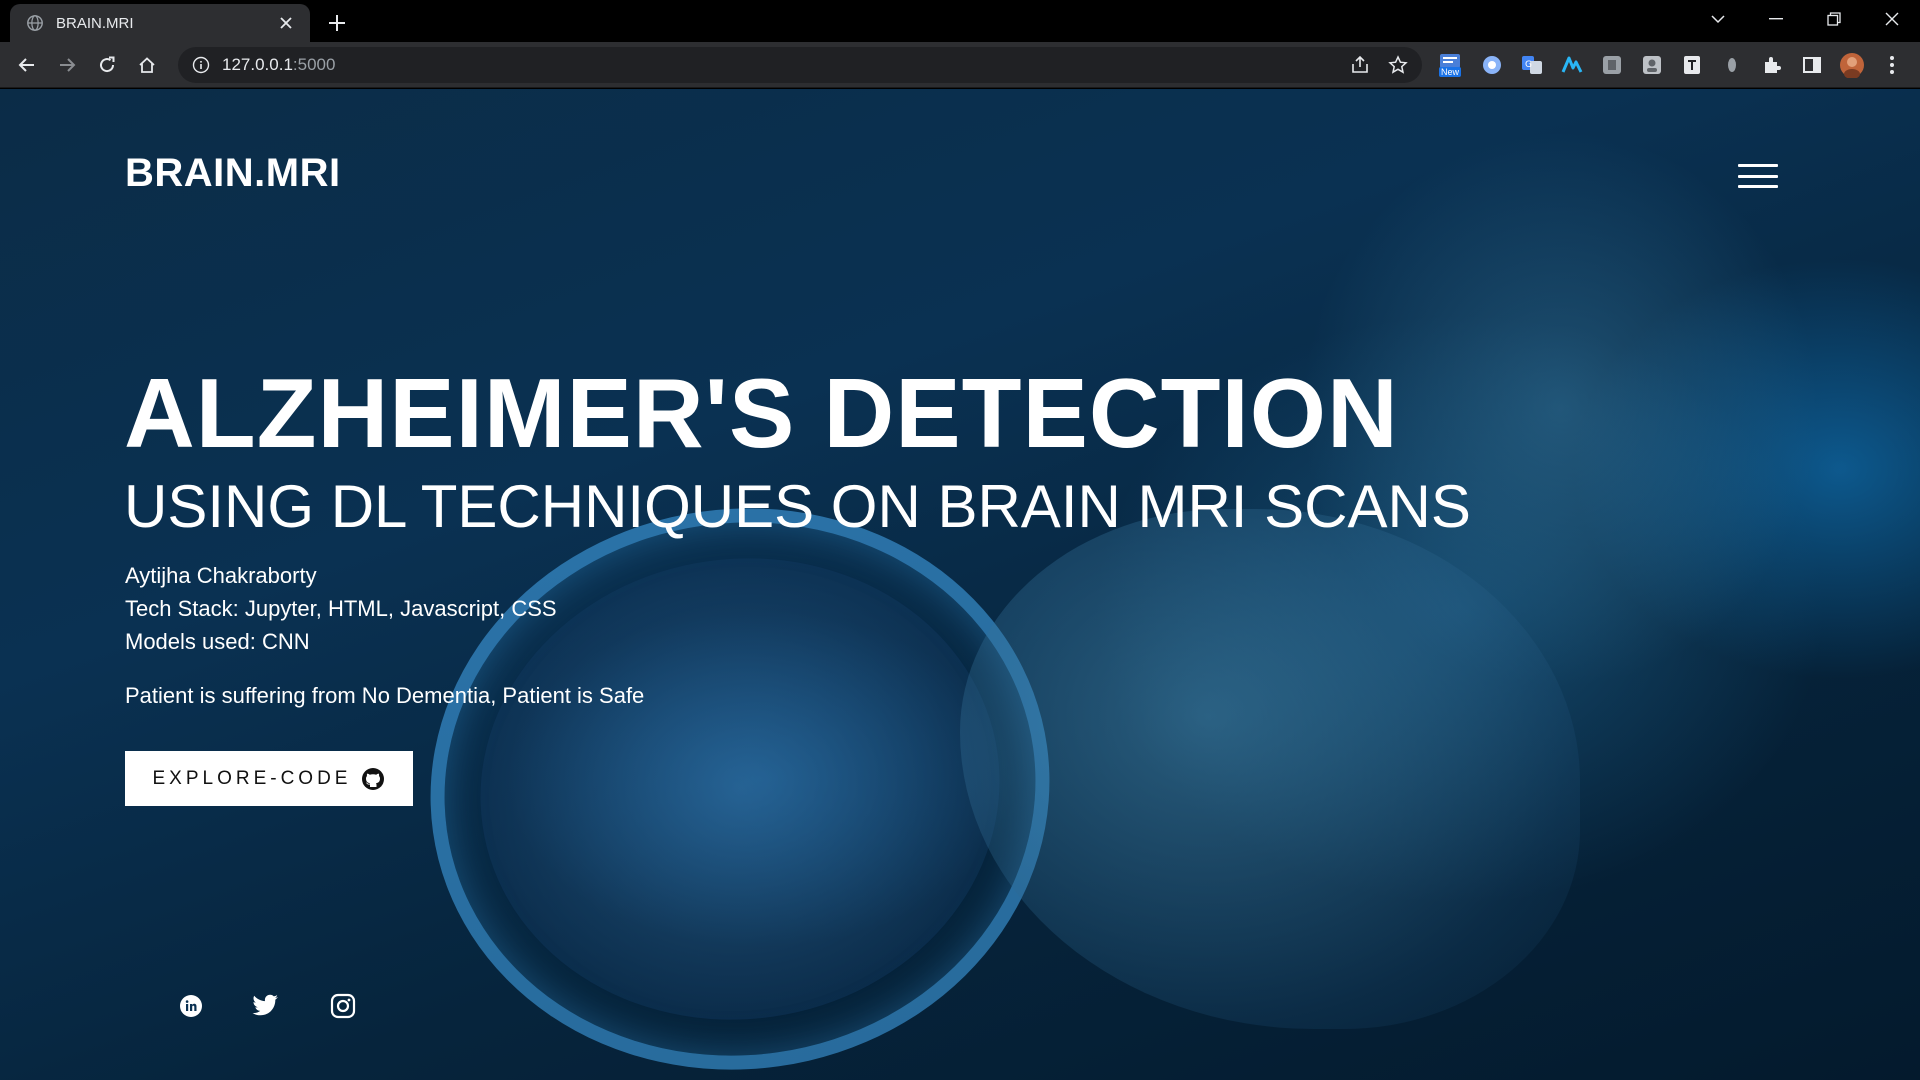  Describe the element at coordinates (266, 1006) in the screenshot. I see `twitter-icon` at that location.